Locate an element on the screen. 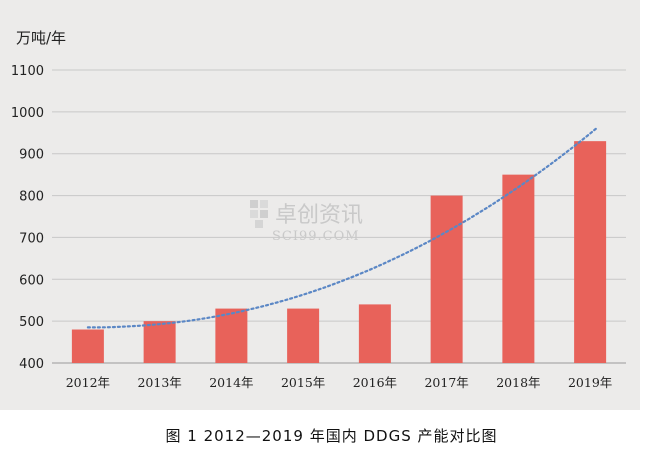 Image resolution: width=663 pixels, height=462 pixels. y-tick-label: 600 is located at coordinates (31, 280).